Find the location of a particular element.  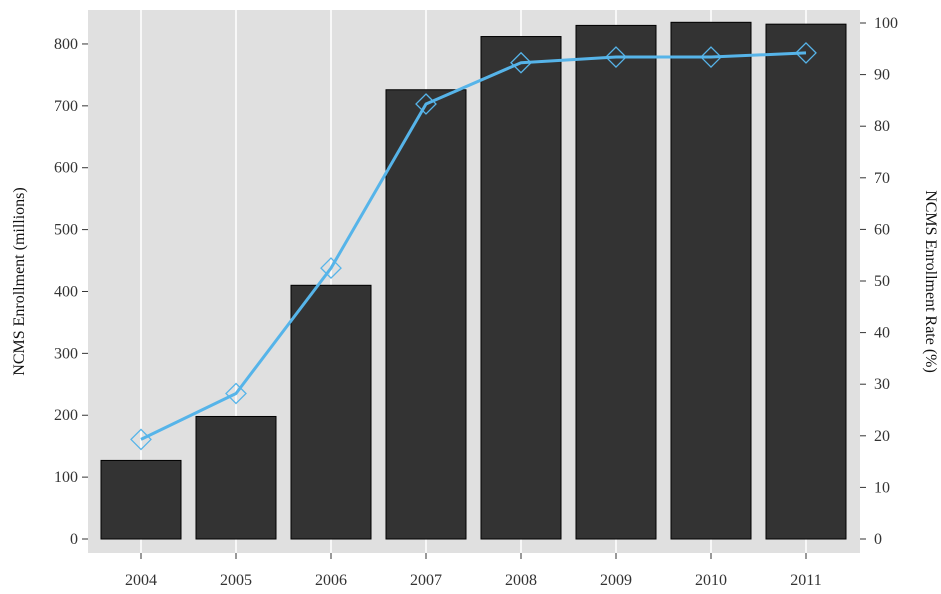

rate-marker-2007 is located at coordinates (426, 104).